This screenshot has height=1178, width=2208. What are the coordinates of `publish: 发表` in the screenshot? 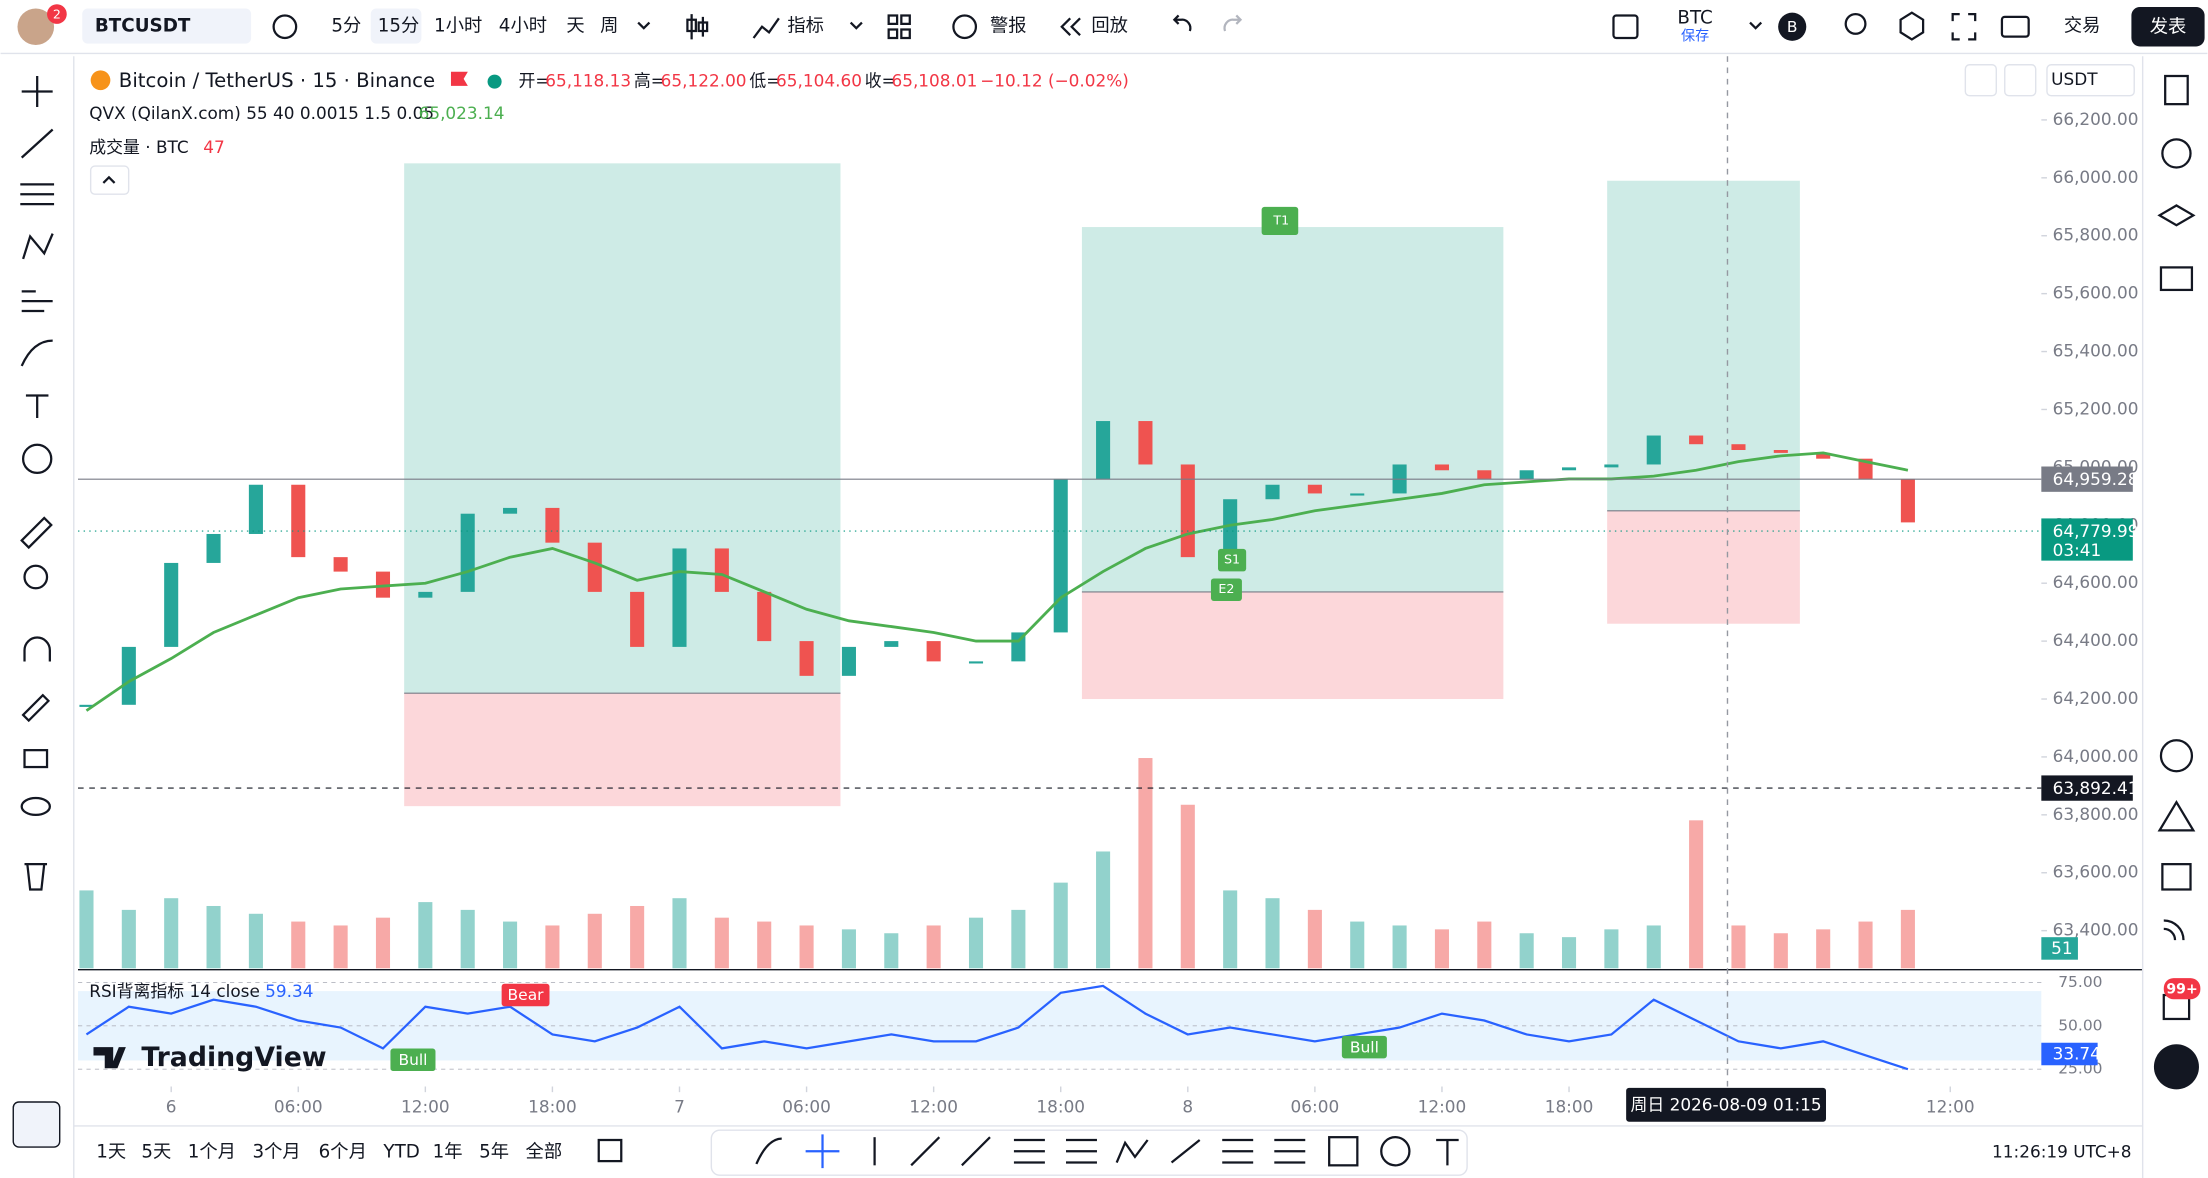 It's located at (2168, 26).